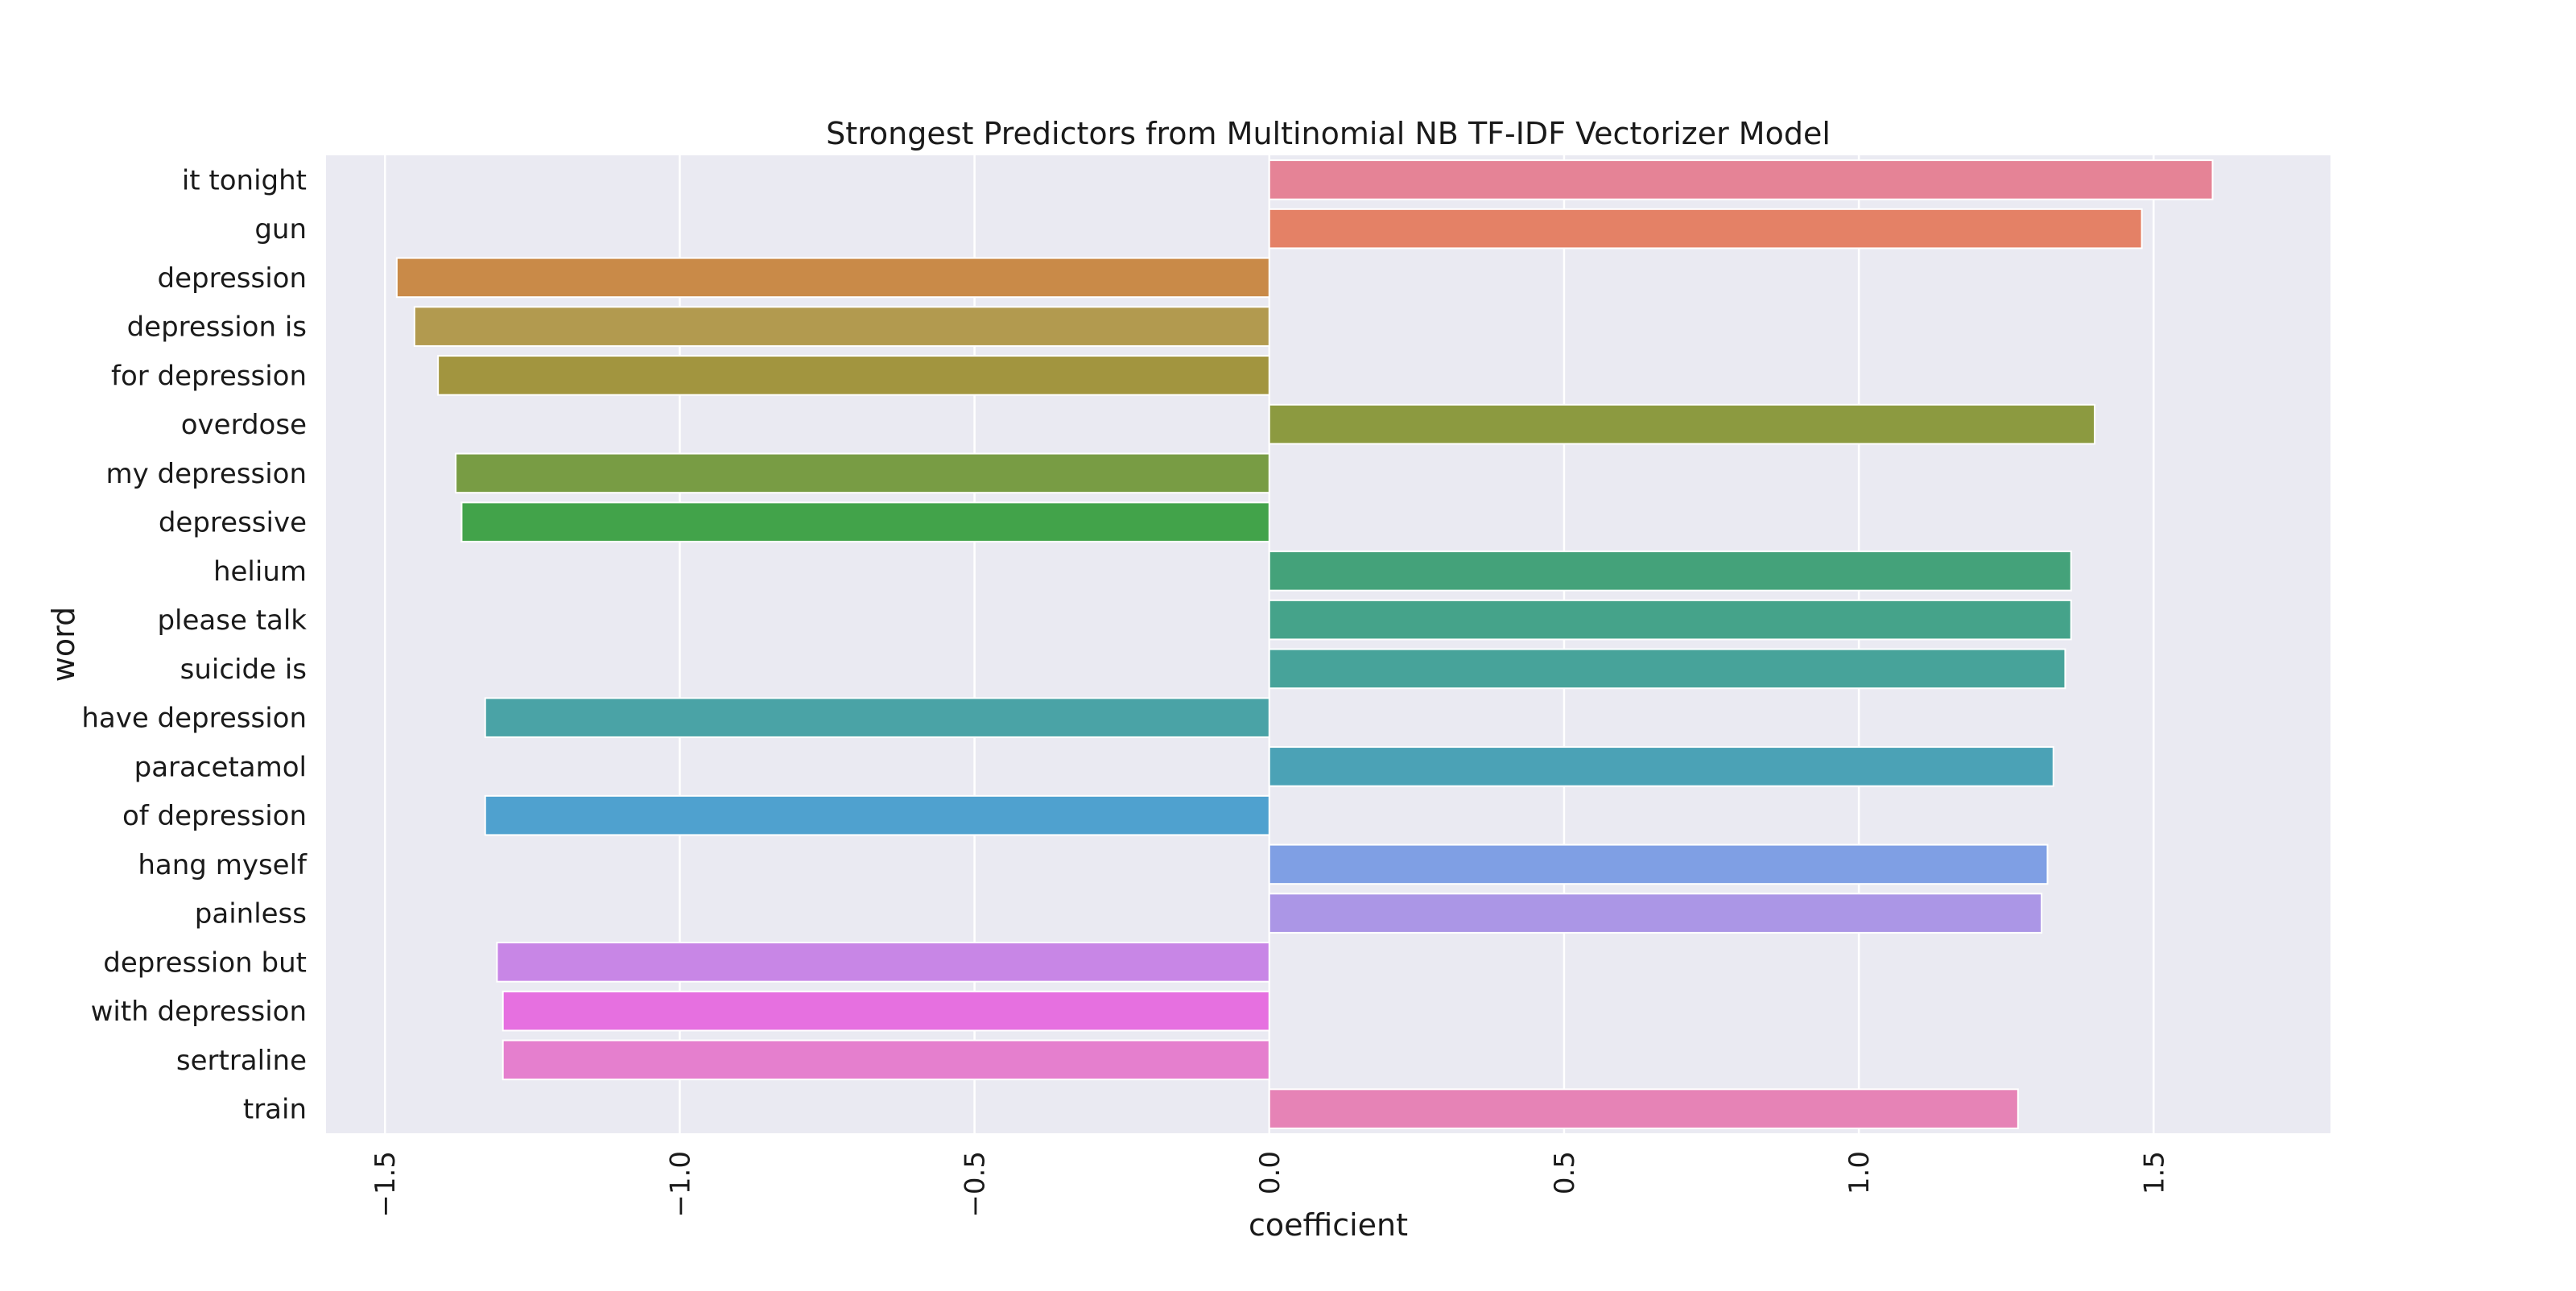 This screenshot has width=2576, height=1291. I want to click on y-tick-label: suicide is, so click(243, 670).